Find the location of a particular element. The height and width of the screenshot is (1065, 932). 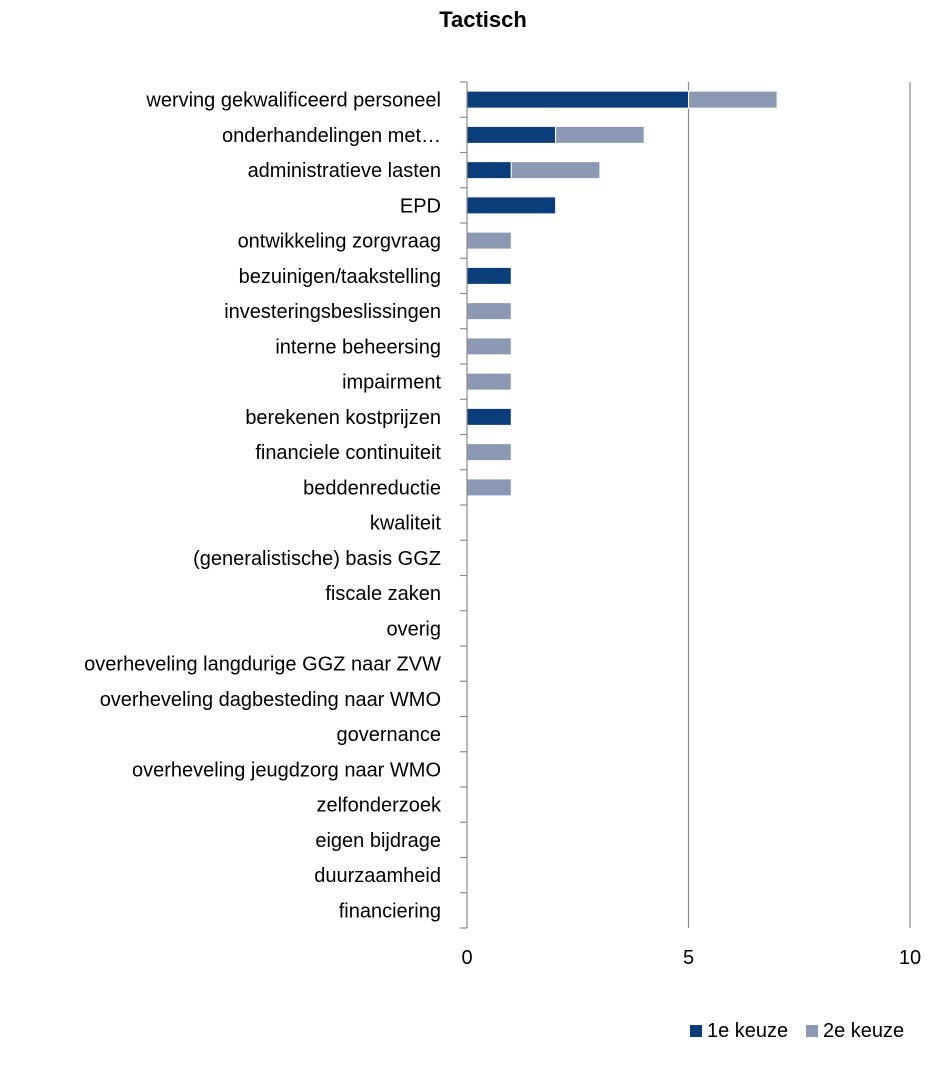

category-label: overheveling langdurige GGZ naar ZVW is located at coordinates (262, 665).